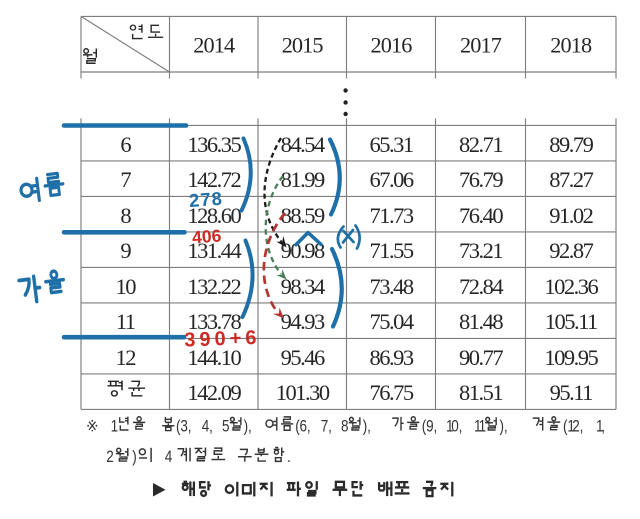 The image size is (640, 519). What do you see at coordinates (168, 457) in the screenshot?
I see `svg-text: 4` at bounding box center [168, 457].